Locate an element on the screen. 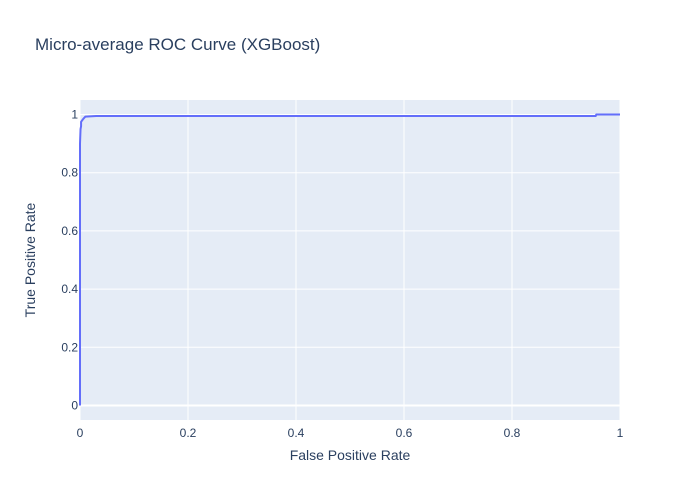 This screenshot has height=500, width=700. chart-title: Micro-average ROC Curve (XGBoost) is located at coordinates (177, 44).